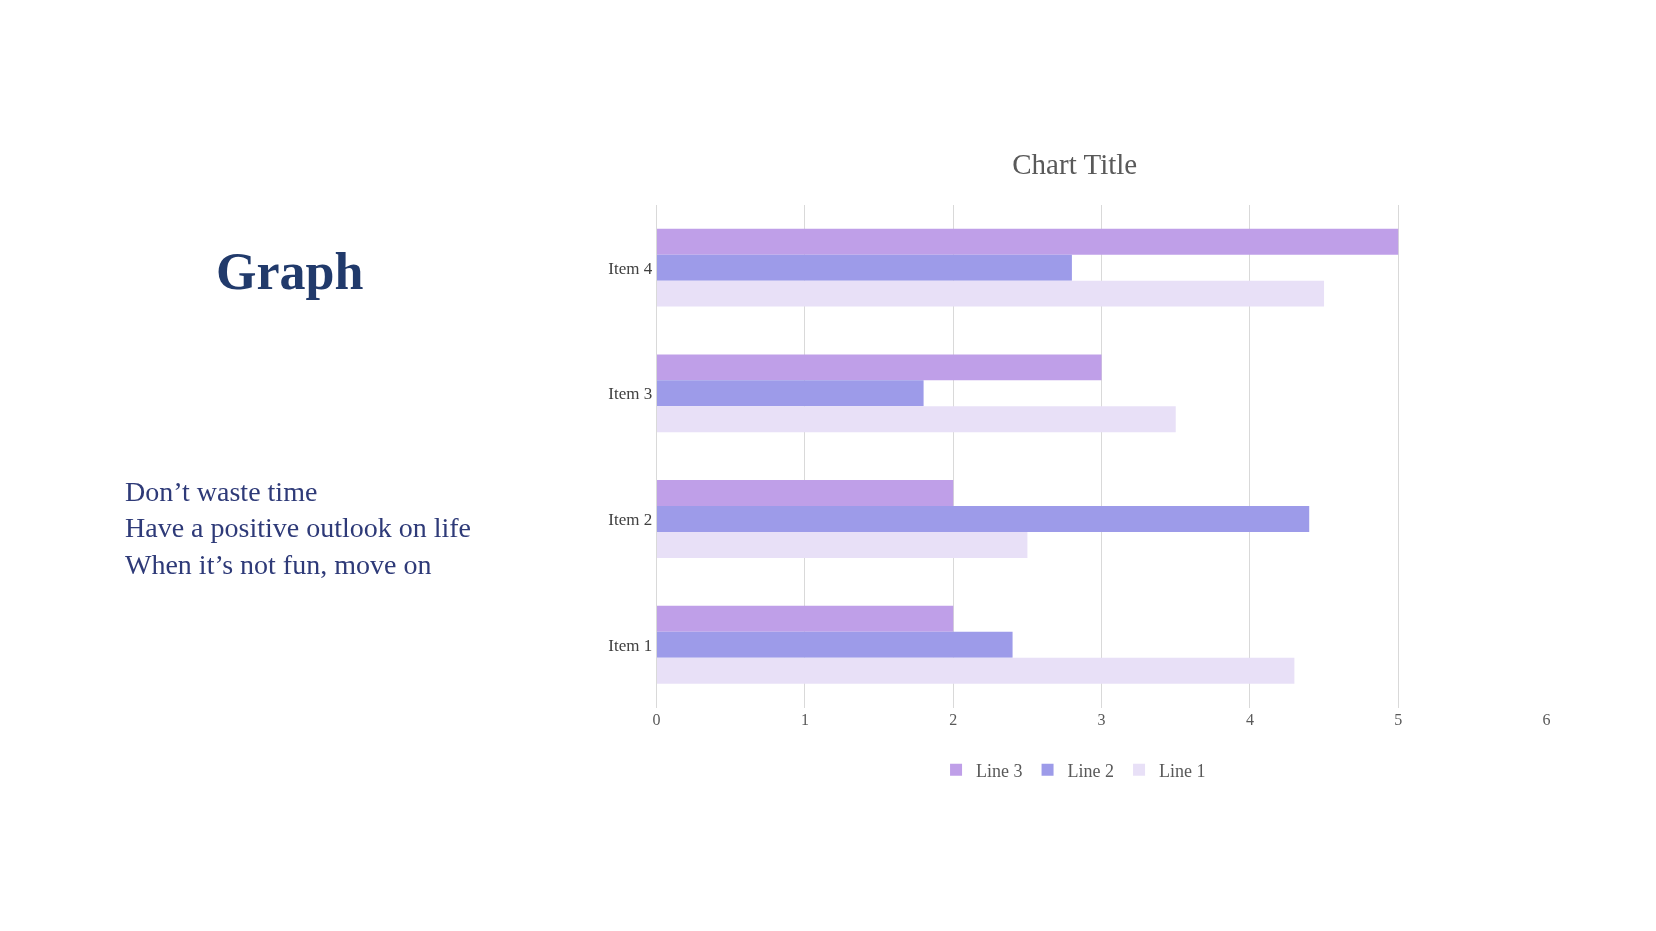 Image resolution: width=1656 pixels, height=931 pixels. Describe the element at coordinates (1546, 719) in the screenshot. I see `x-tick-label: 6` at that location.